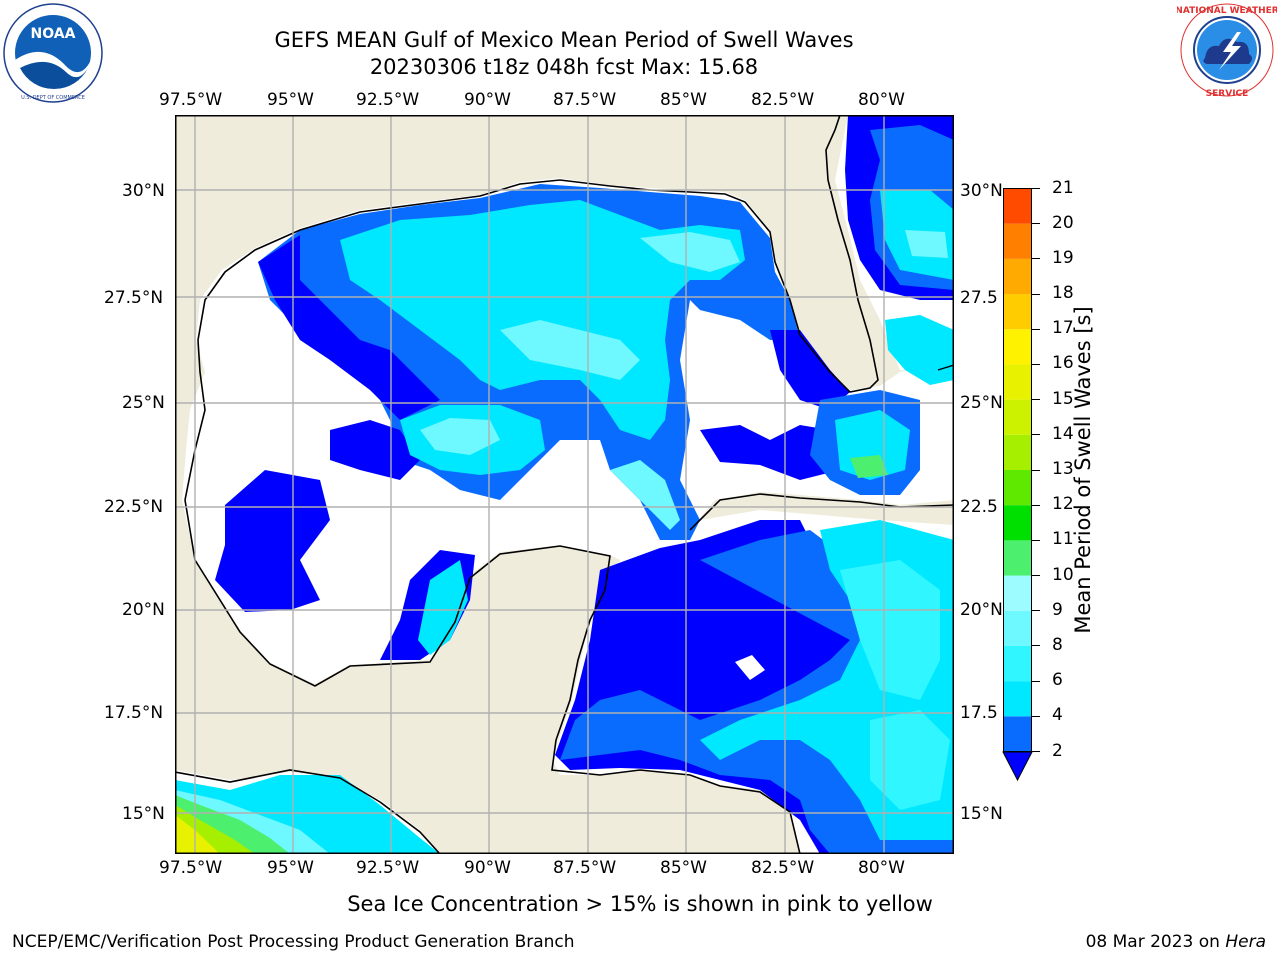  Describe the element at coordinates (53, 34) in the screenshot. I see `svg-text: NOAA` at that location.